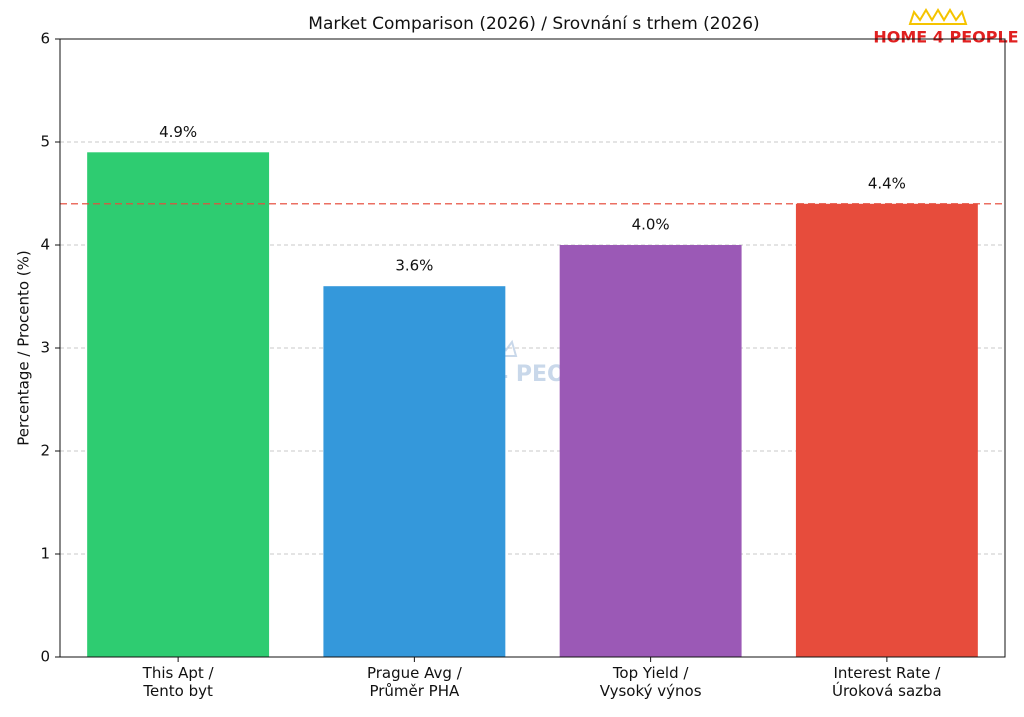 The height and width of the screenshot is (717, 1024). I want to click on y-axis-label: Percentage / Procento (%), so click(24, 348).